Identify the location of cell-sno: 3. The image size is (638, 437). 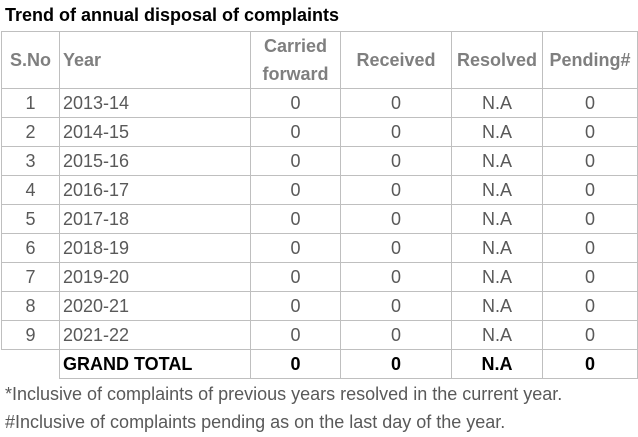
(30, 161).